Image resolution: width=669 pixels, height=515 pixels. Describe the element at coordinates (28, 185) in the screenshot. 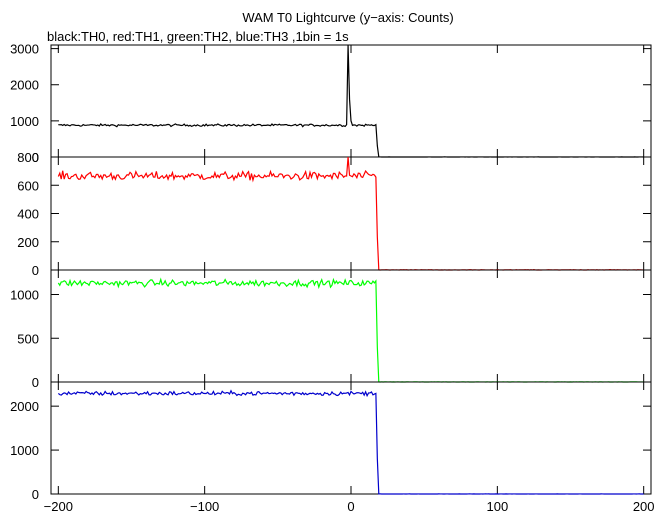

I see `y-tick-label: 600` at that location.